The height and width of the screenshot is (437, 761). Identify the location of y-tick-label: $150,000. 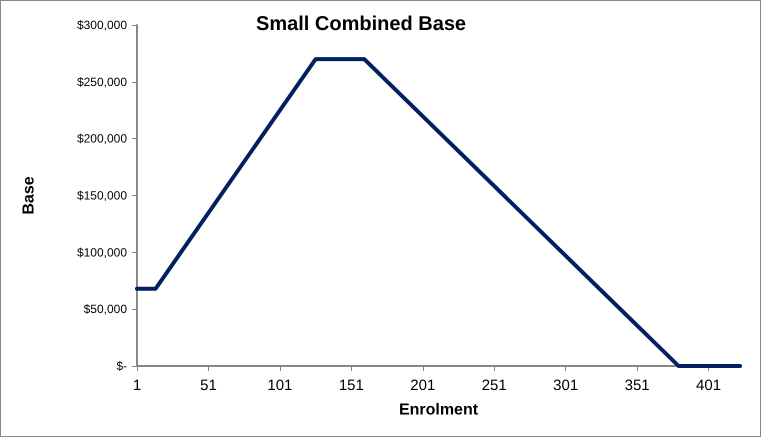
(102, 195).